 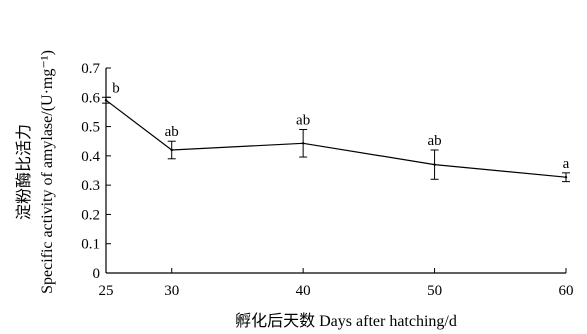 I want to click on y-tick-label: 0.1, so click(x=90, y=245).